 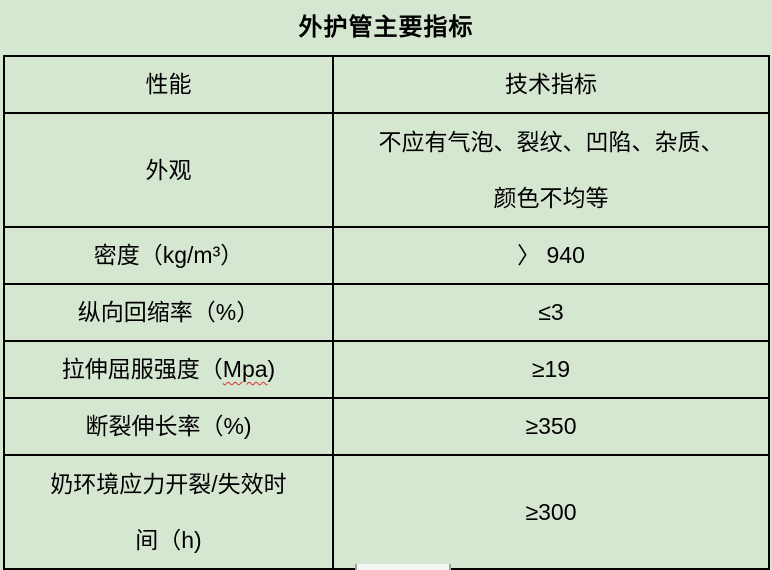 I want to click on table-row-density: 密度（kg/m³） 〉 940, so click(x=386, y=255).